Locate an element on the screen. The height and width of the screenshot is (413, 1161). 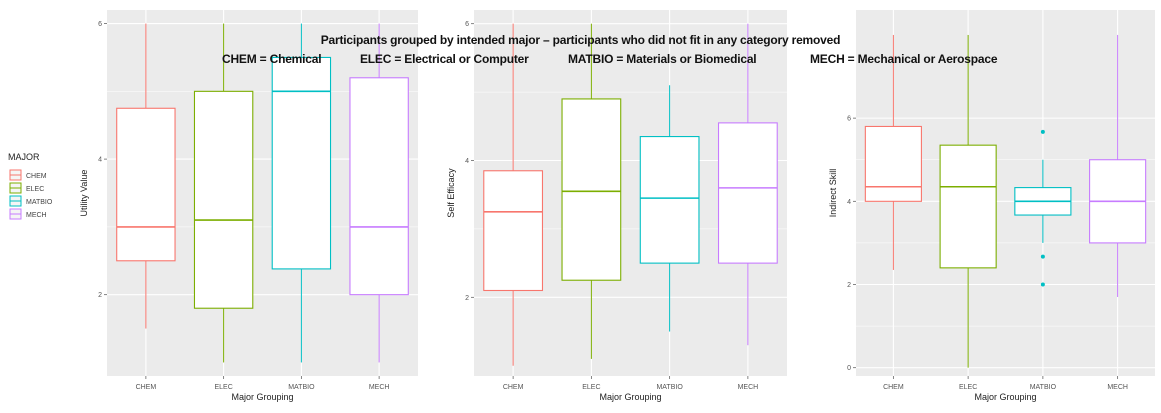
abbr-matbio: MATBIO = Materials or Biomedical is located at coordinates (662, 59).